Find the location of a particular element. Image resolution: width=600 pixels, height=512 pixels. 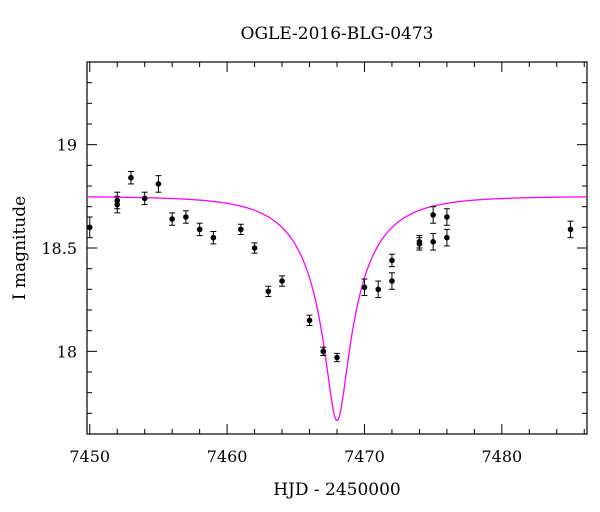

x-tick-label: 7470 is located at coordinates (364, 456).